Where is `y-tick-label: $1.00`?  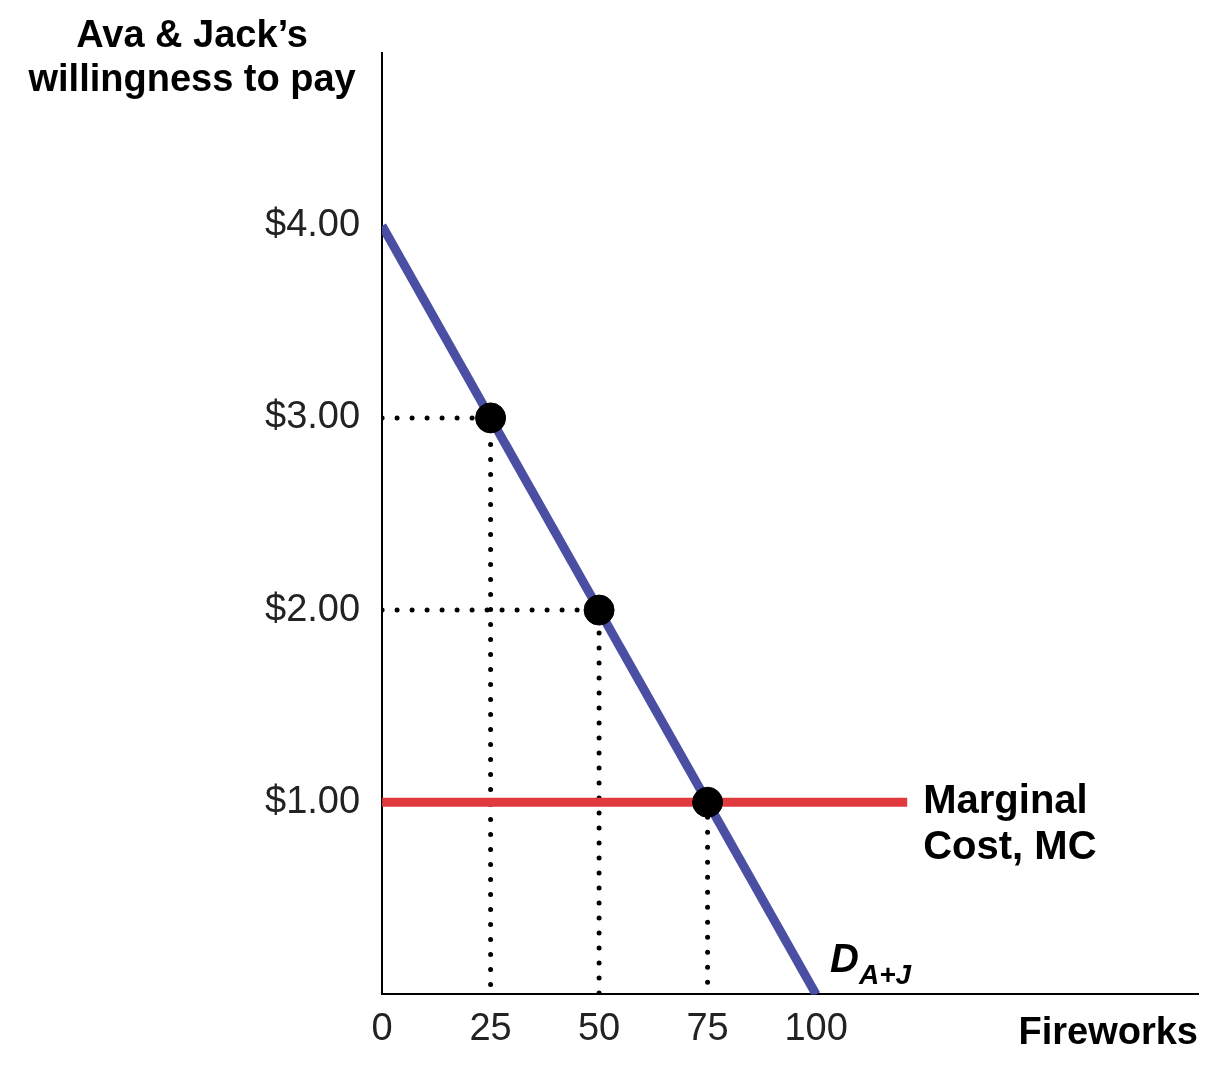 y-tick-label: $1.00 is located at coordinates (313, 799).